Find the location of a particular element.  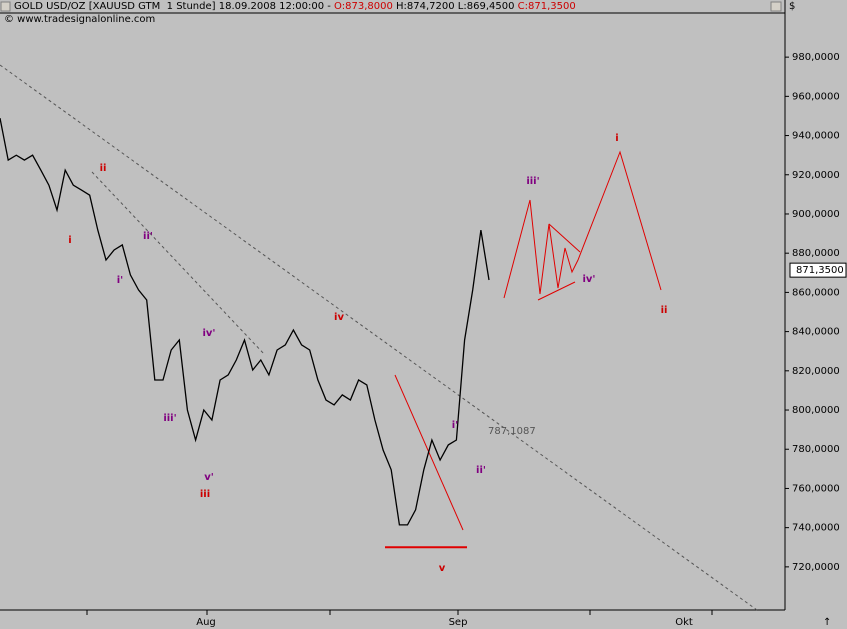

last-price-box is located at coordinates (818, 270).